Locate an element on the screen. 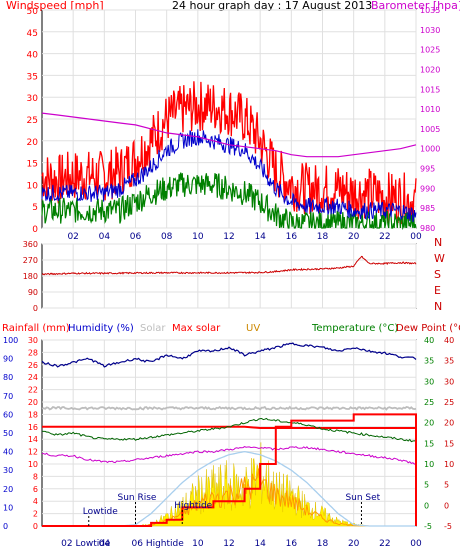 Image resolution: width=460 pixels, height=555 pixels. baro-y-tick: 1020 is located at coordinates (430, 69).